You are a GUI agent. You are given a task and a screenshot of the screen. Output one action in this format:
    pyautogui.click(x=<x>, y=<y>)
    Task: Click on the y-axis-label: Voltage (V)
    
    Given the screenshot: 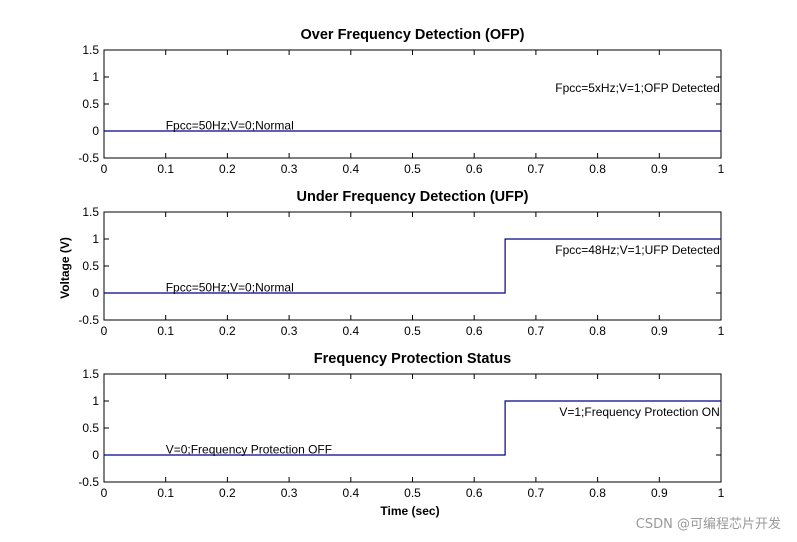 What is the action you would take?
    pyautogui.click(x=65, y=268)
    